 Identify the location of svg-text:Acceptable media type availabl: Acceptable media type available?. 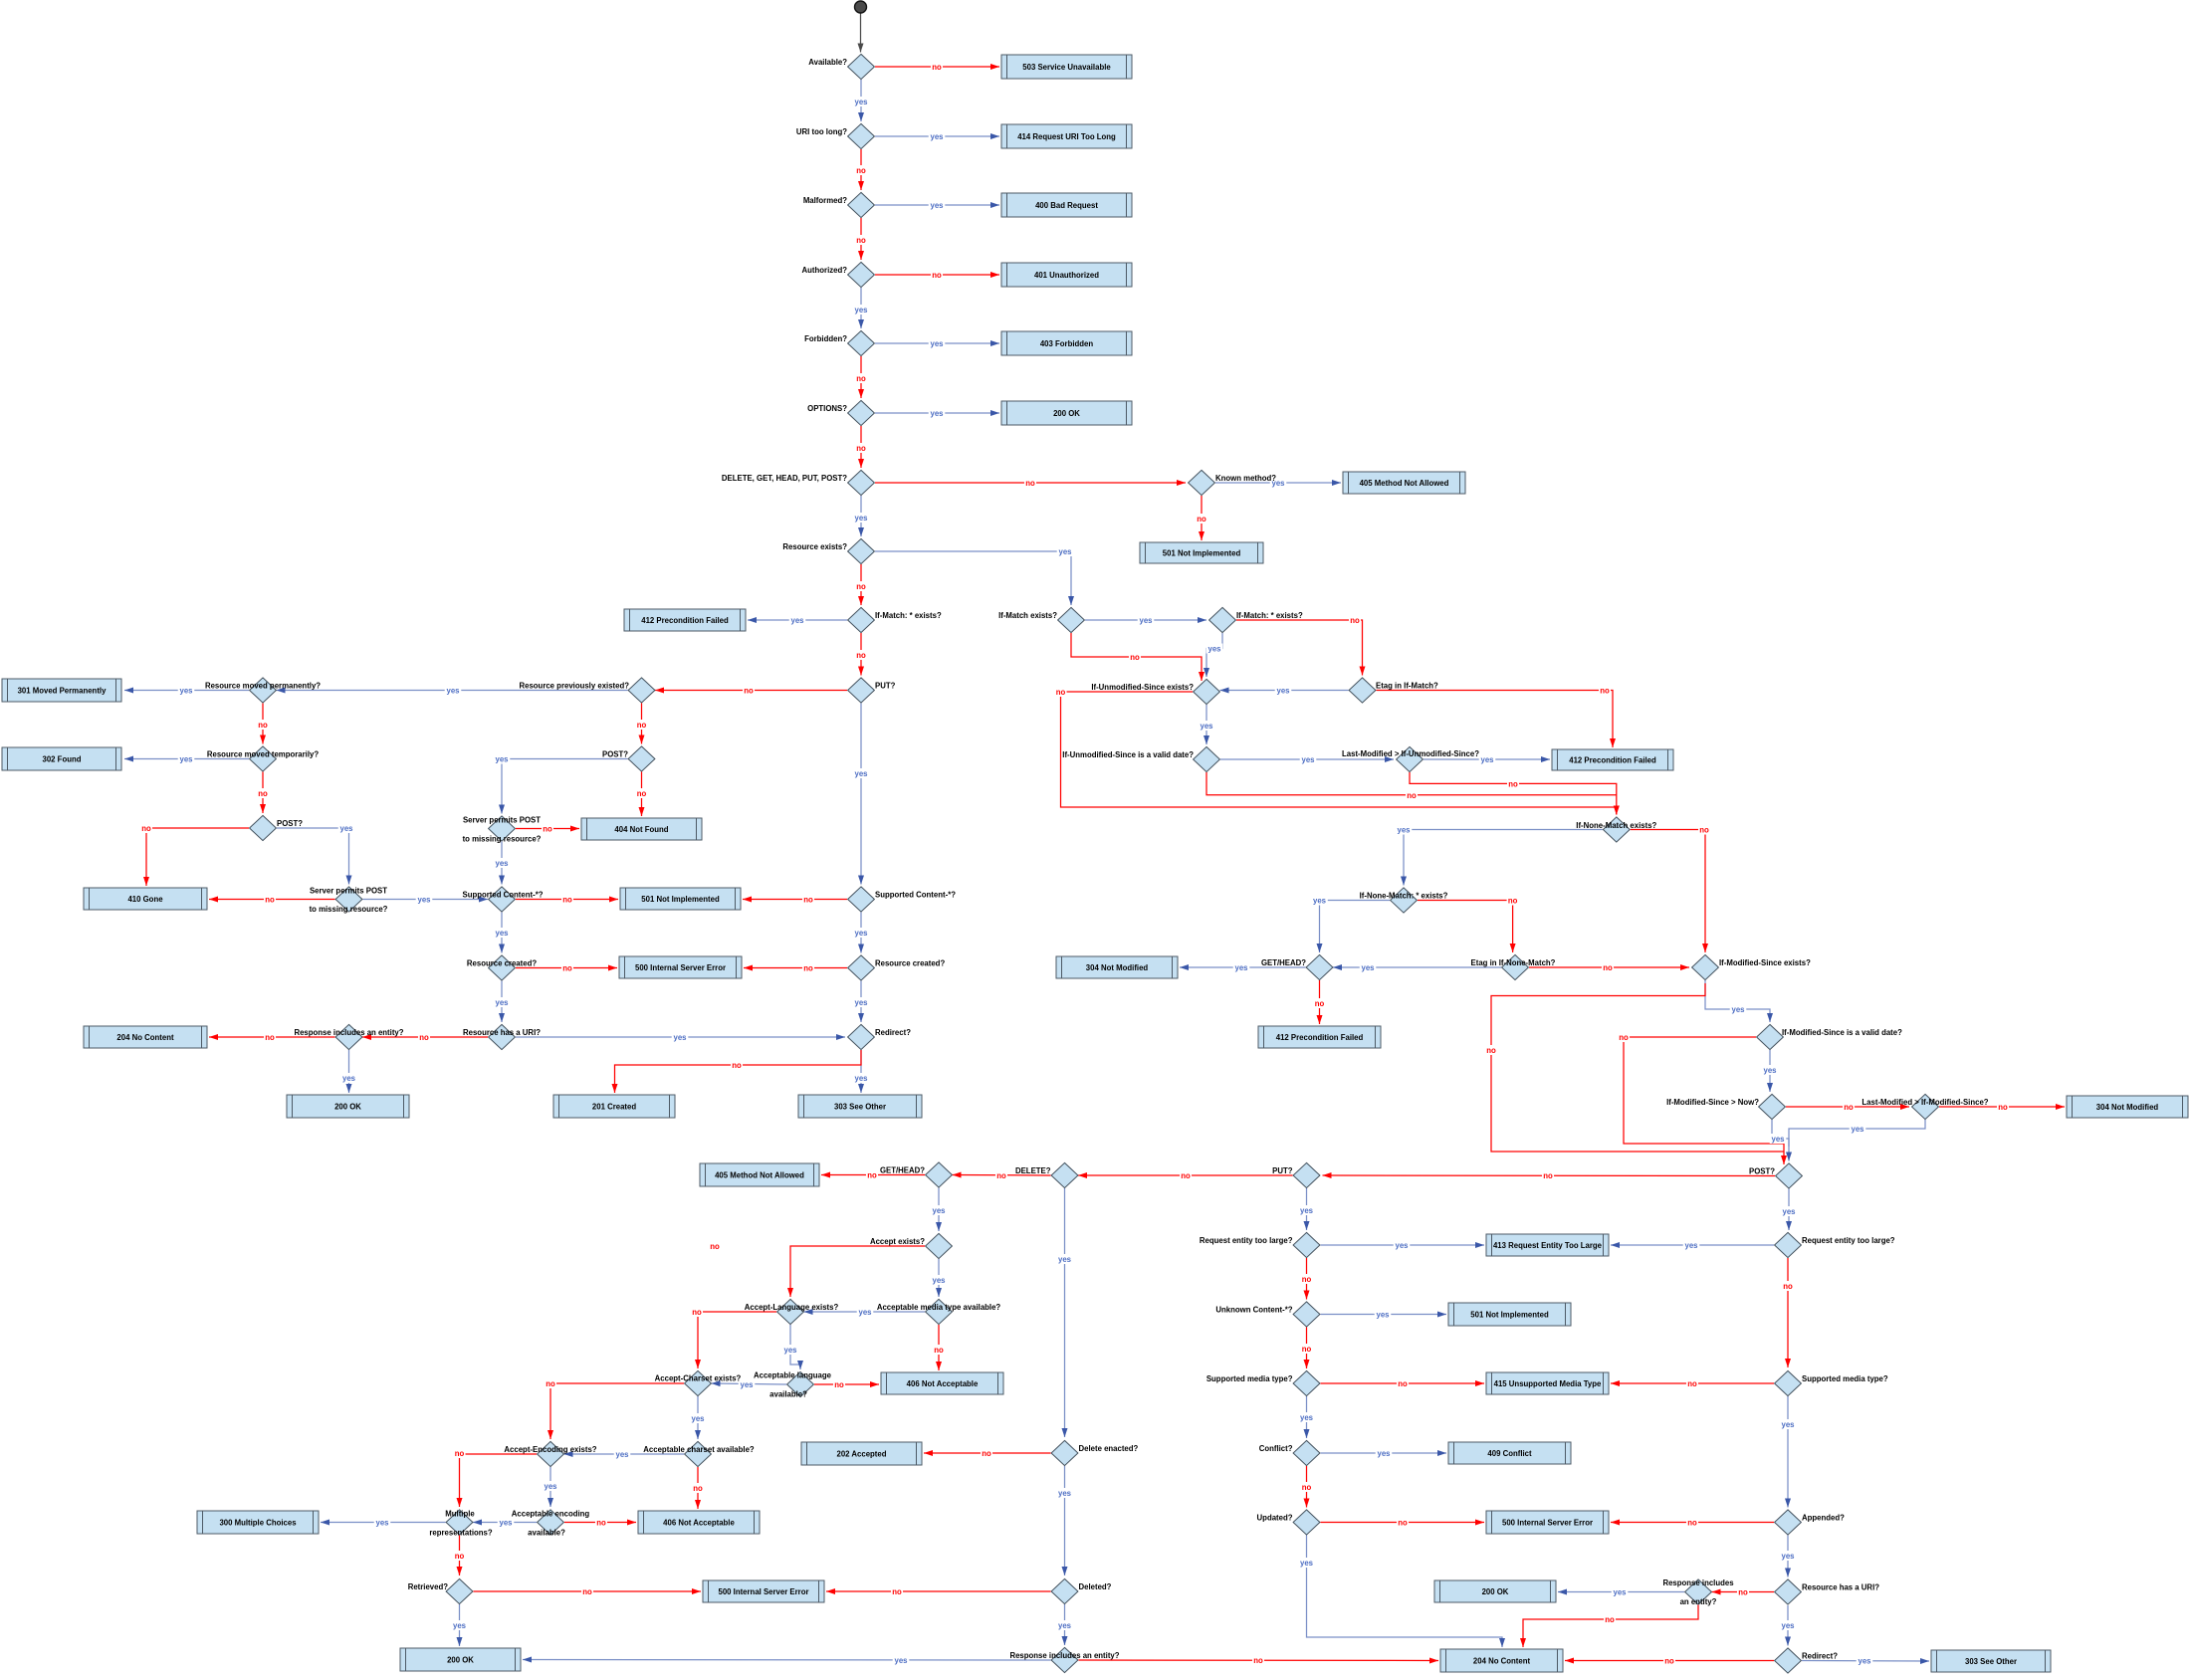
(939, 1307).